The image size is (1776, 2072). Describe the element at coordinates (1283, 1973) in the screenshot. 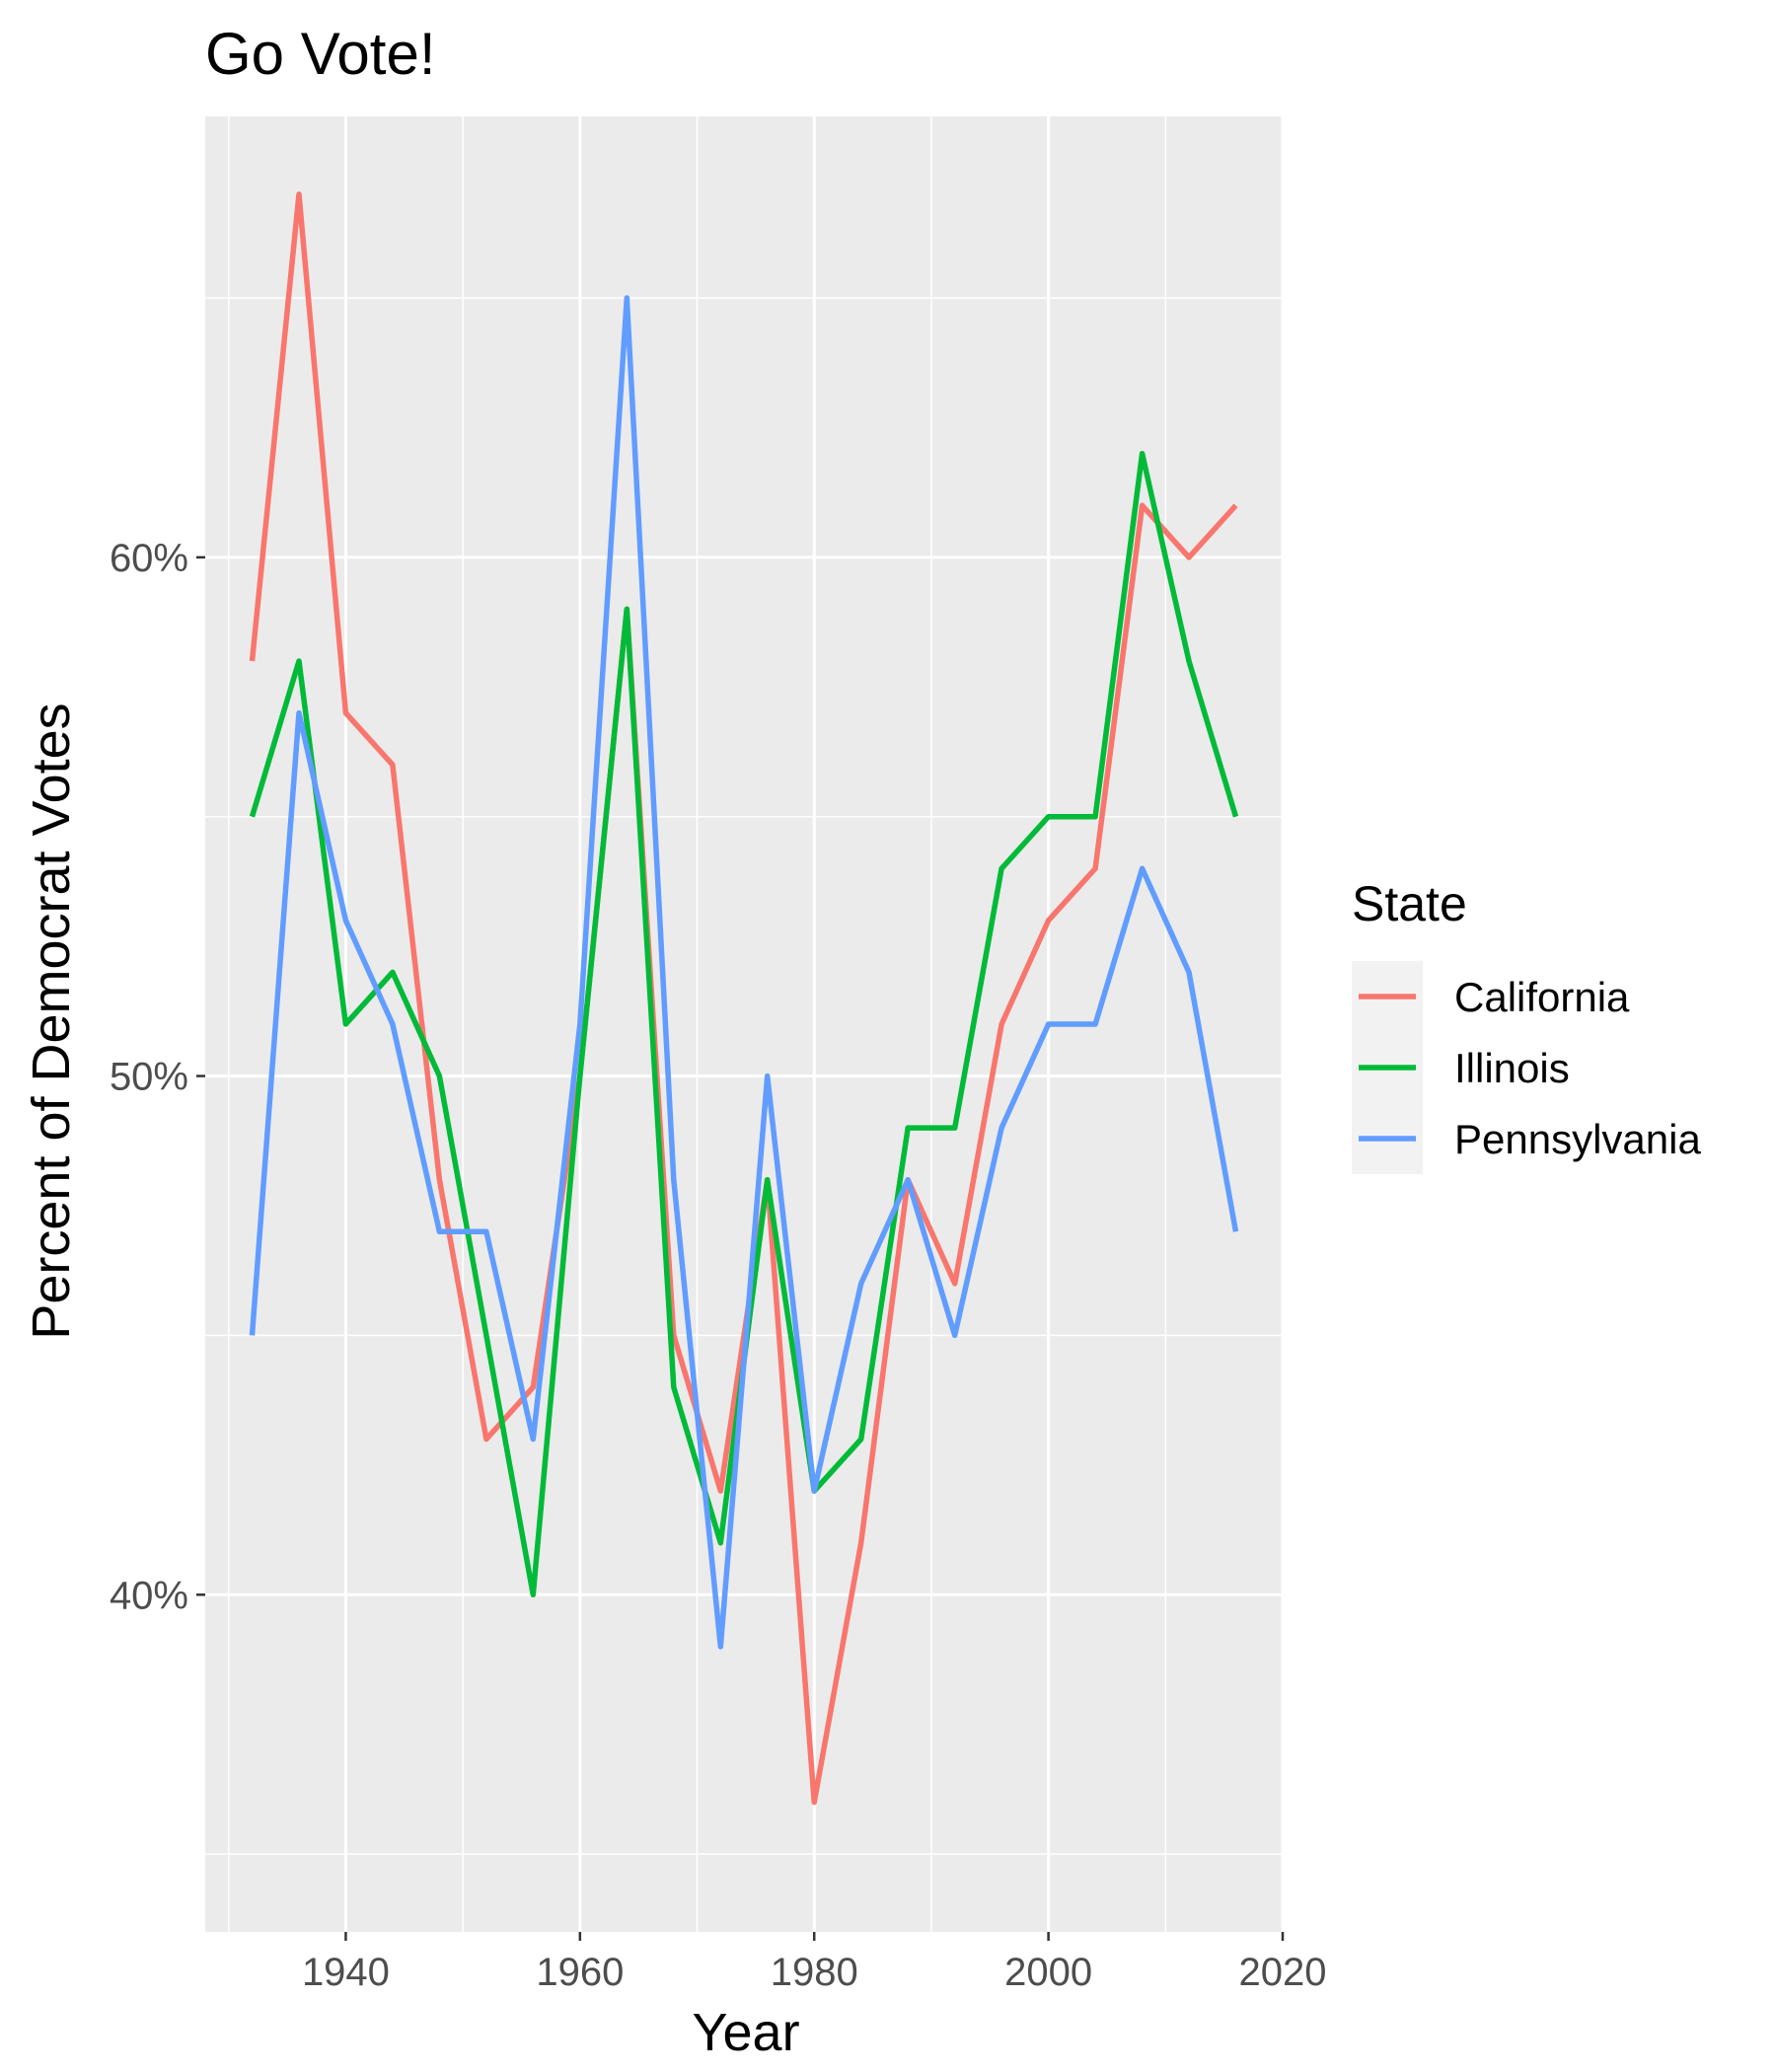

I see `x-tick-label: 2020` at that location.